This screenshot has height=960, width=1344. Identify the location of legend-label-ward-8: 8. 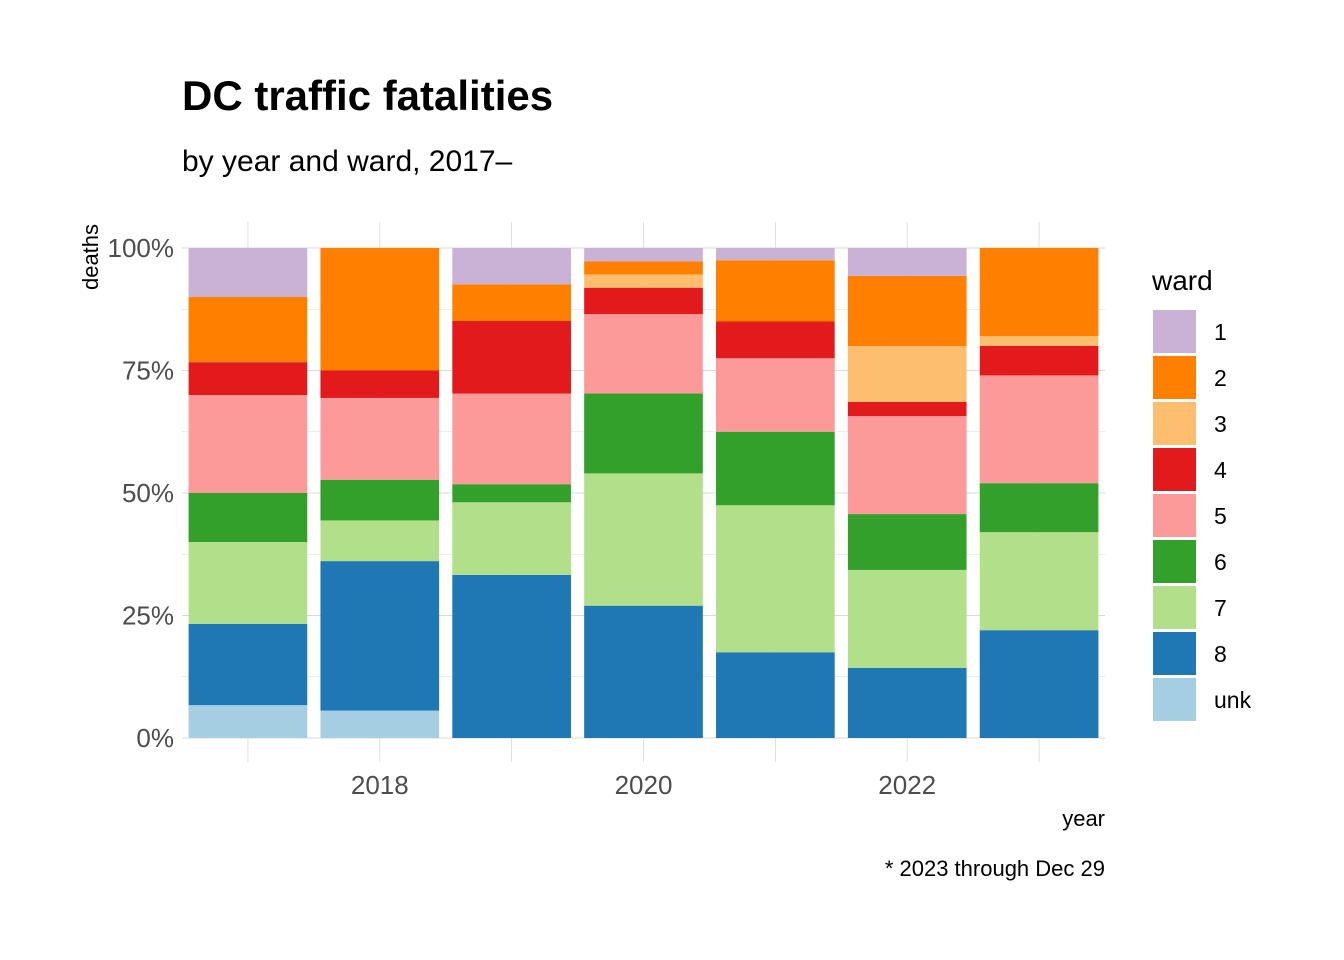
(1220, 654).